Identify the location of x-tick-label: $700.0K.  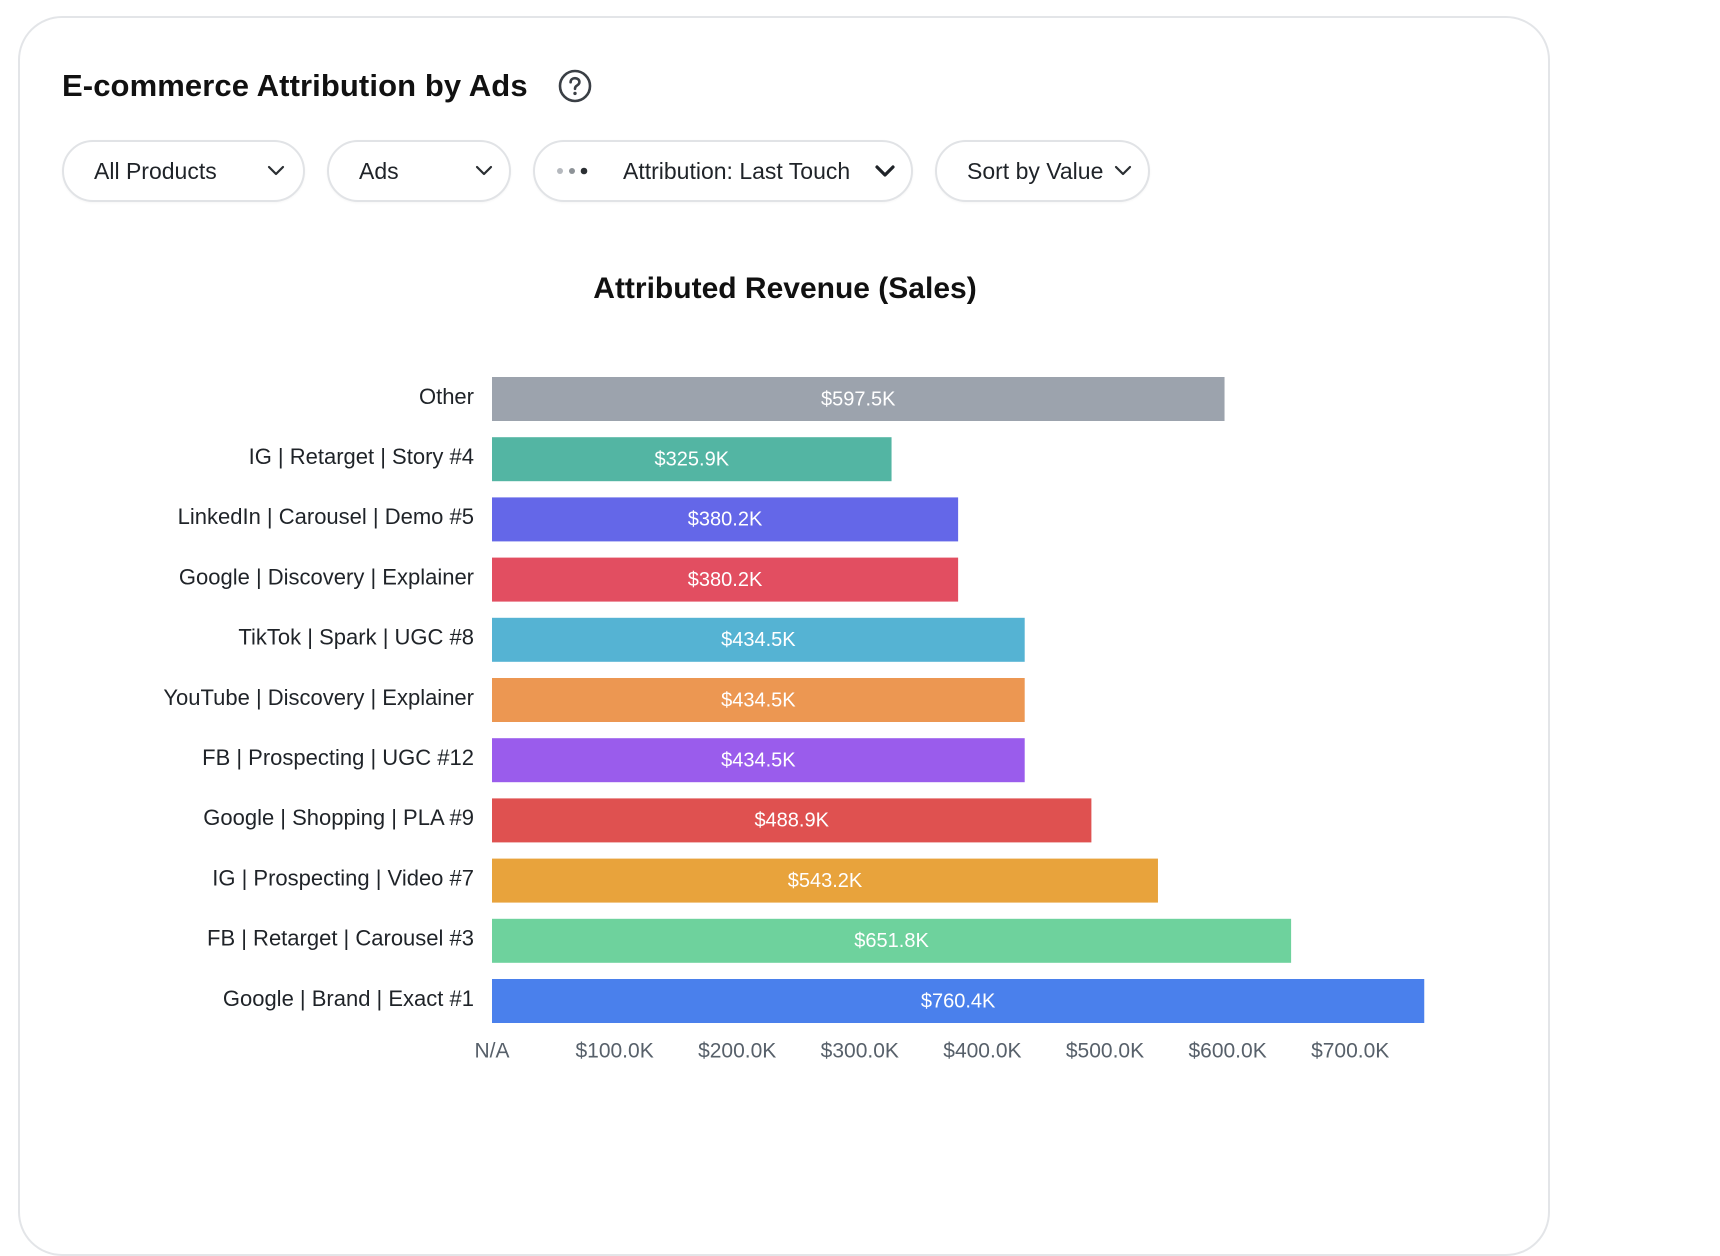
(1350, 1051).